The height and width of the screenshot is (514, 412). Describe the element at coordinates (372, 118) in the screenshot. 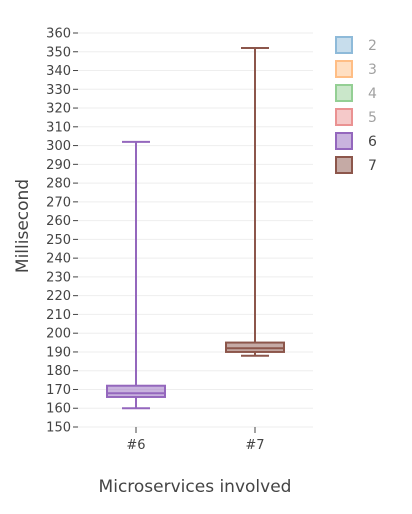

I see `legend-label: 5` at that location.